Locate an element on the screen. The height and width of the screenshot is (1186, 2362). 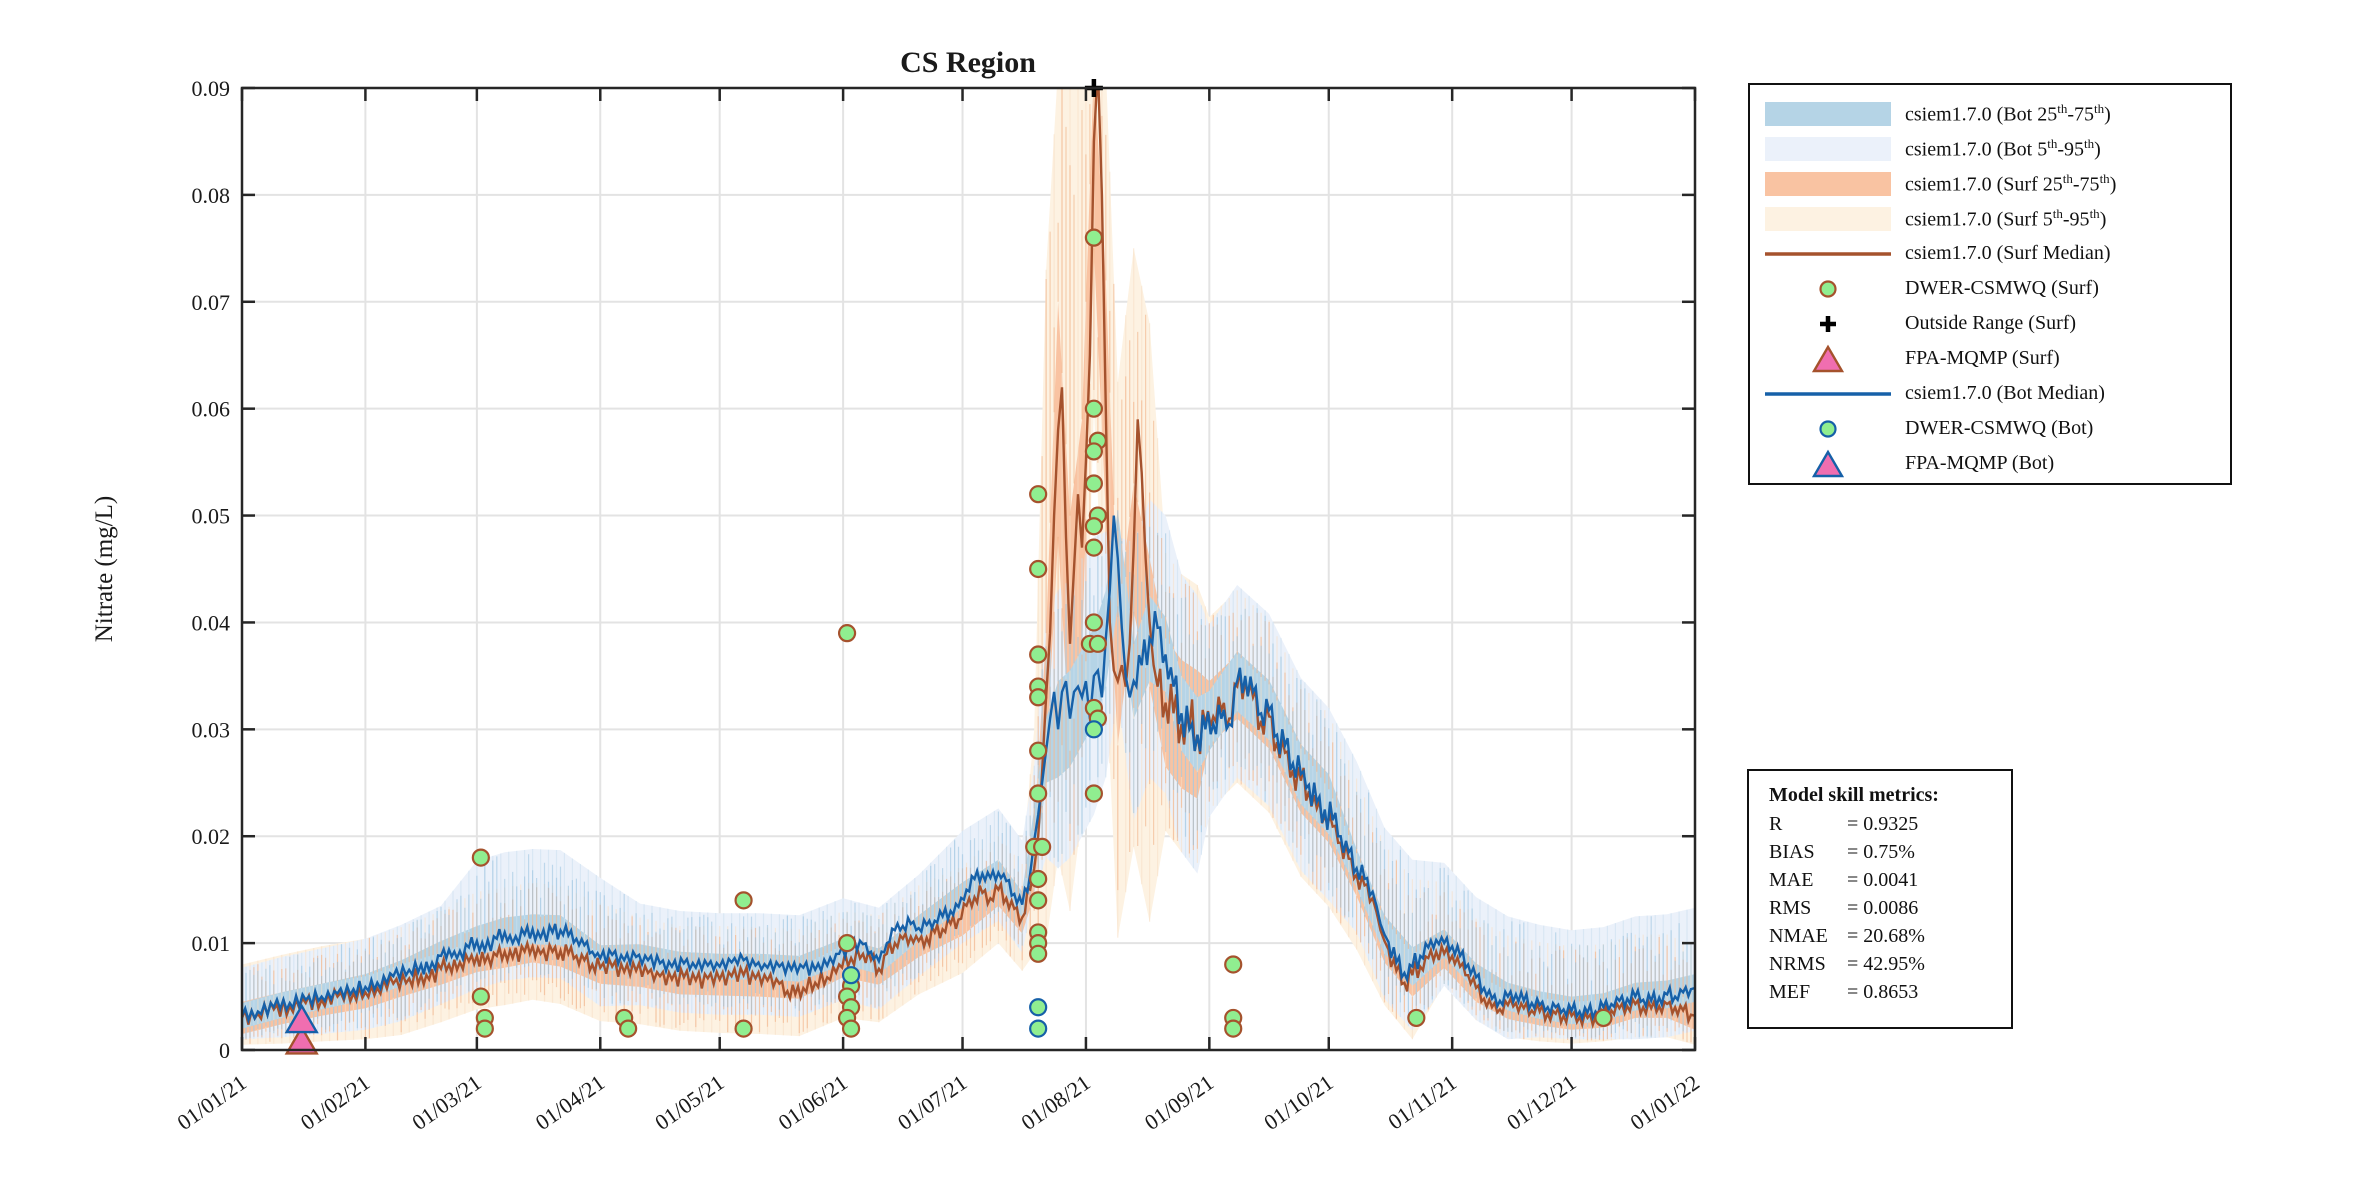
legend-item: FPA-MQMP (Bot) is located at coordinates (1990, 463).